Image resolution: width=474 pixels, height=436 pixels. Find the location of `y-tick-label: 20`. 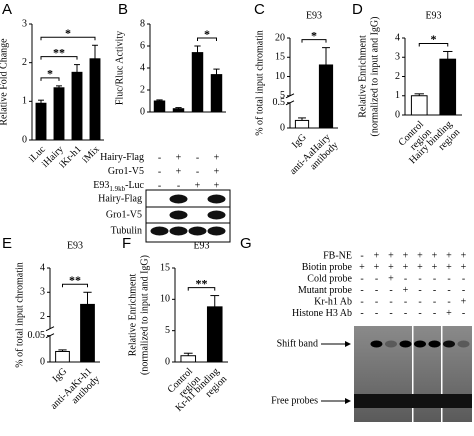

y-tick-label: 20 is located at coordinates (280, 37).